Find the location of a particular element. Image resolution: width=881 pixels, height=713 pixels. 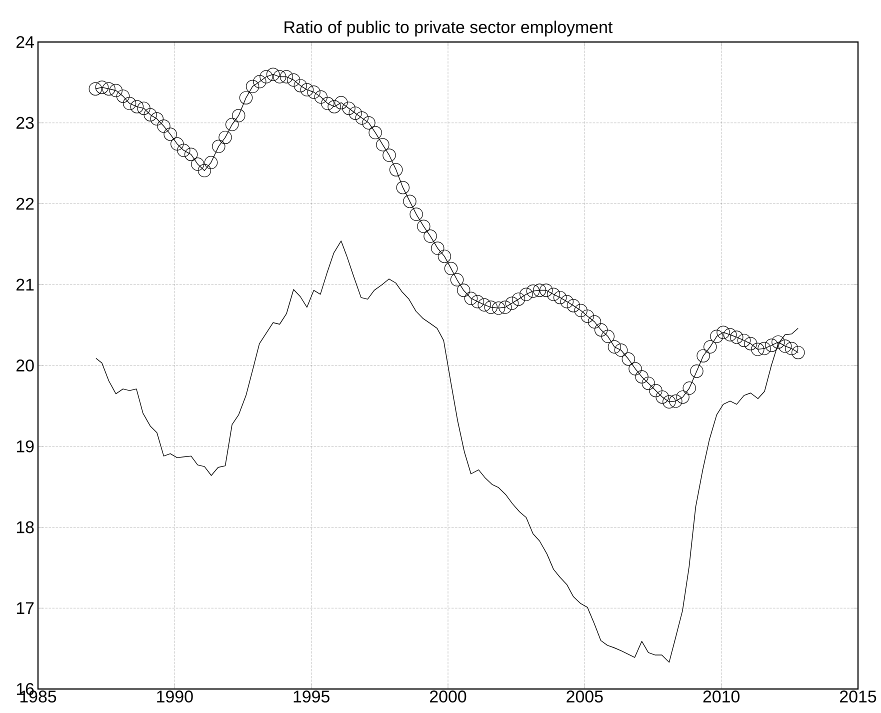

y-tick-label: 21 is located at coordinates (25, 284).